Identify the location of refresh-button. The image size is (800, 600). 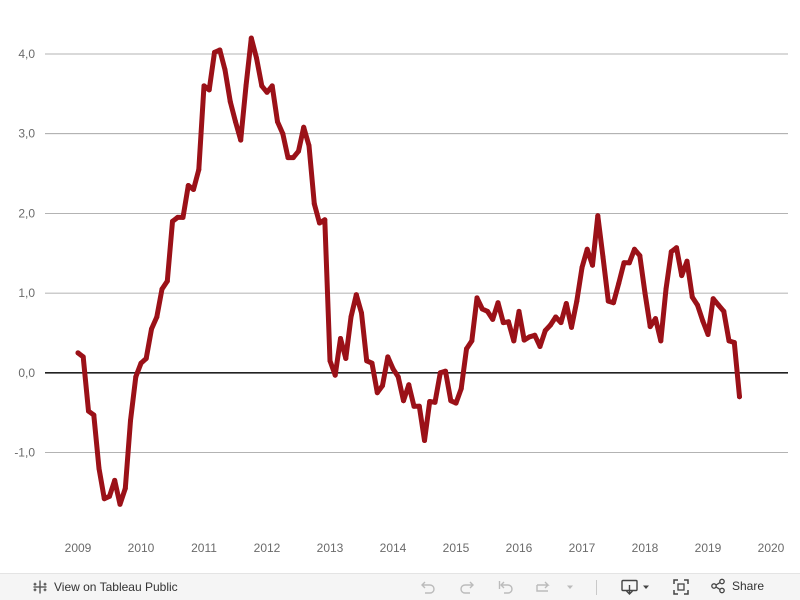
(555, 587).